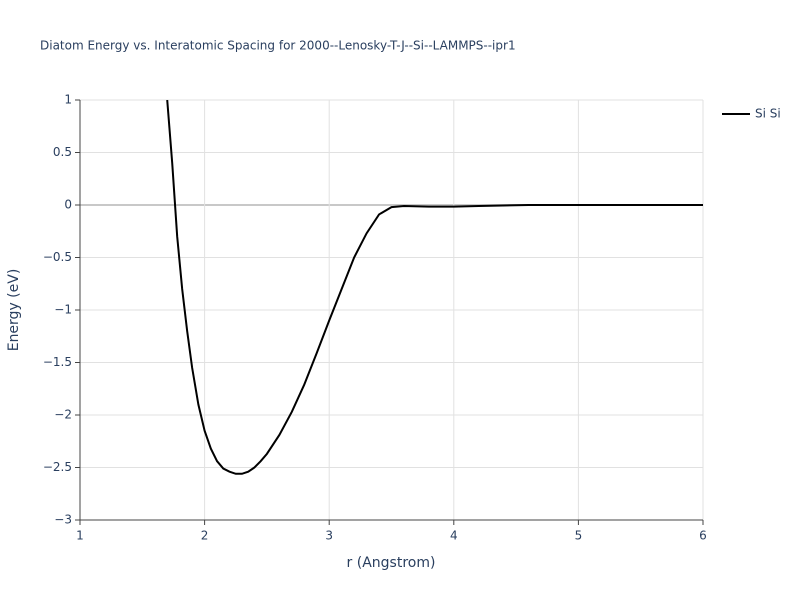 The image size is (800, 604). Describe the element at coordinates (62, 152) in the screenshot. I see `y-tick-label: 0.5` at that location.